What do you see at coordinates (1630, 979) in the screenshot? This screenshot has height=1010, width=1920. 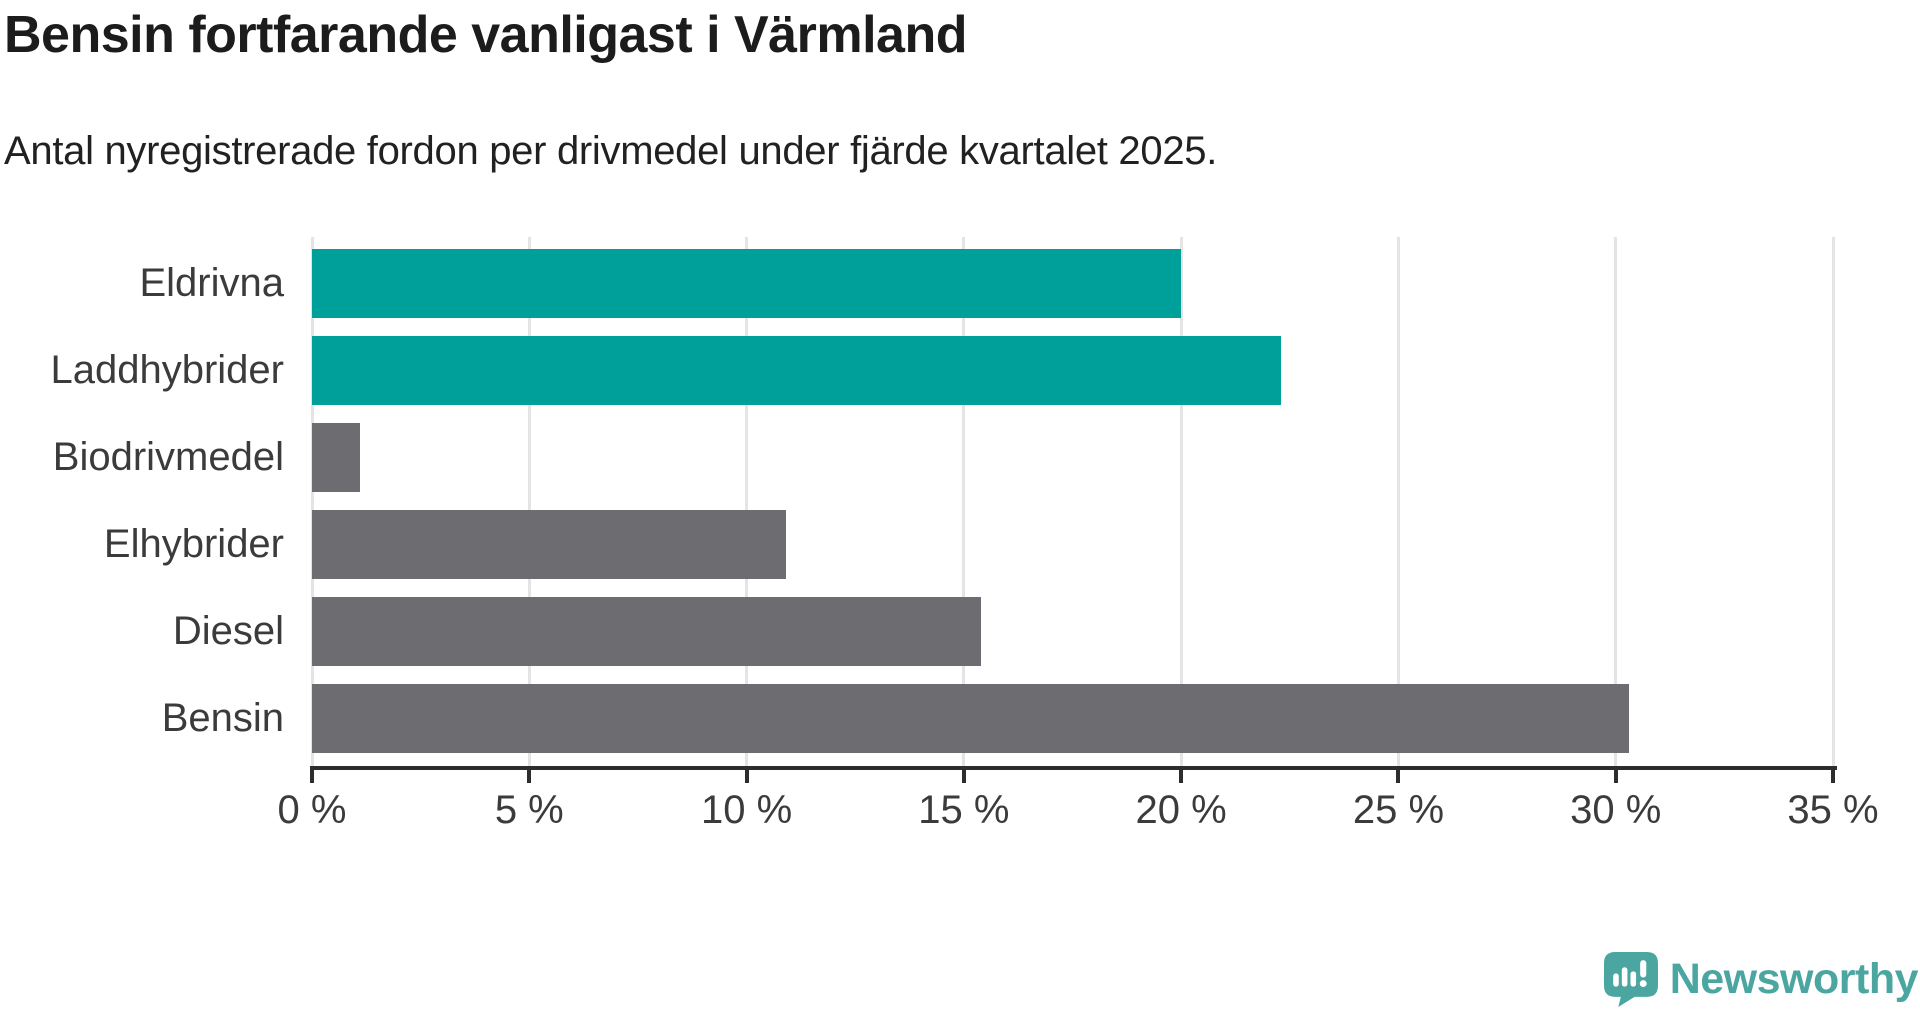 I see `newsworthy-logo-icon` at bounding box center [1630, 979].